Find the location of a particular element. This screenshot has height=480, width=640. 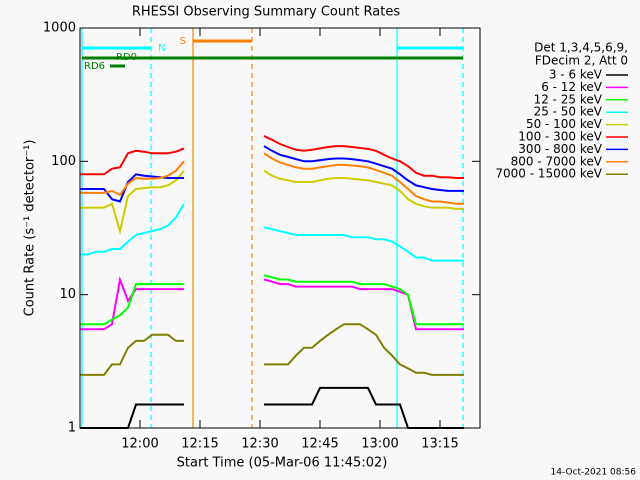

flag-label: RD0 is located at coordinates (126, 57).